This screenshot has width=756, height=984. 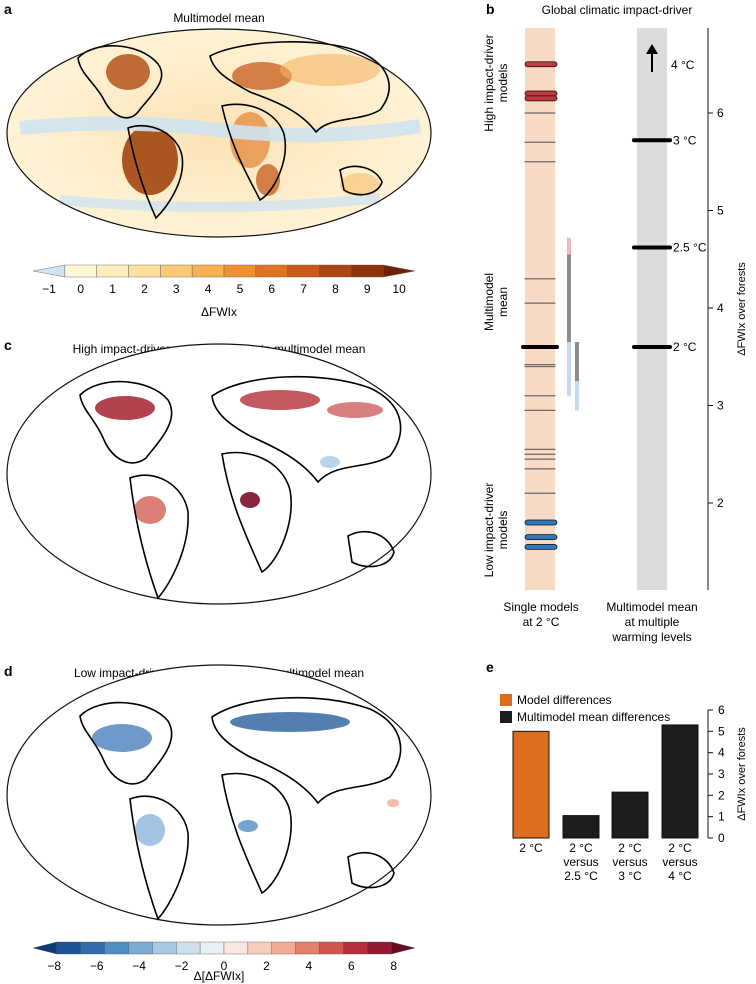 I want to click on bar-category-label: 2 °C versus 3 °C, so click(x=629, y=862).